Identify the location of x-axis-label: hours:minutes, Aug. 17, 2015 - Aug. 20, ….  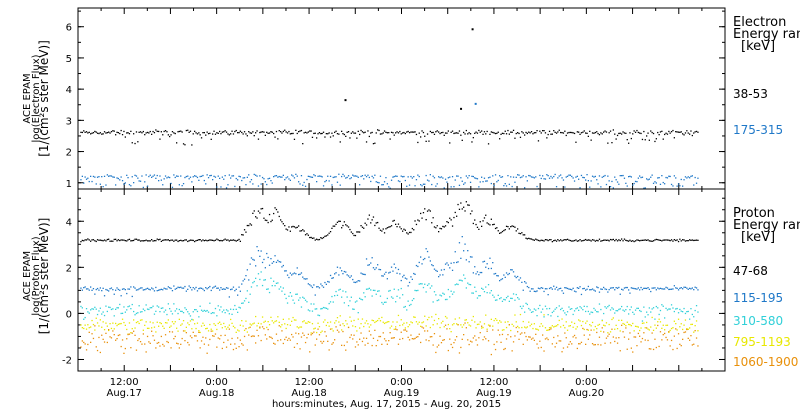
(386, 404).